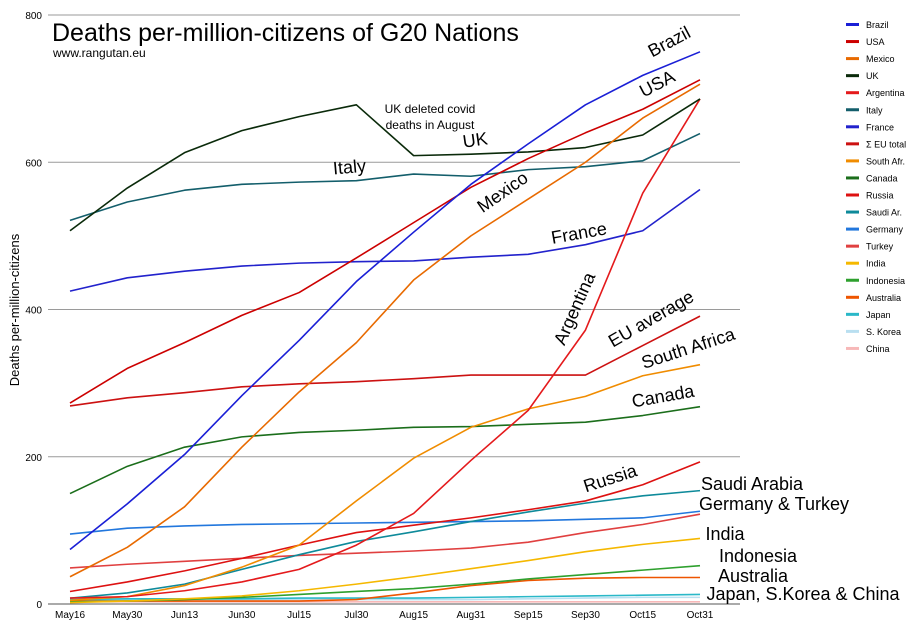  I want to click on y-tick-label: 400, so click(33, 311).